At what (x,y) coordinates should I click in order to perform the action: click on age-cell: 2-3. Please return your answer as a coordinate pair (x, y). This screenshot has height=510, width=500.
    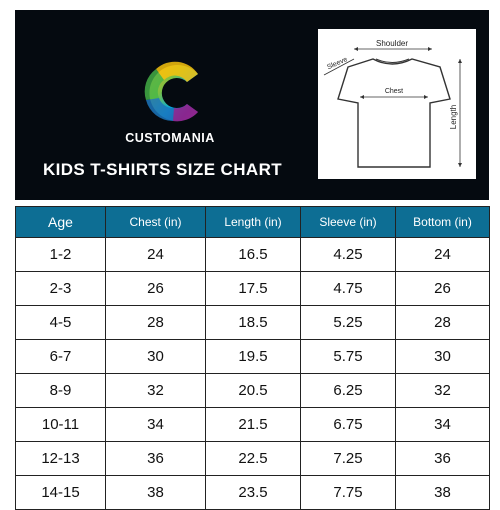
    Looking at the image, I should click on (60, 288).